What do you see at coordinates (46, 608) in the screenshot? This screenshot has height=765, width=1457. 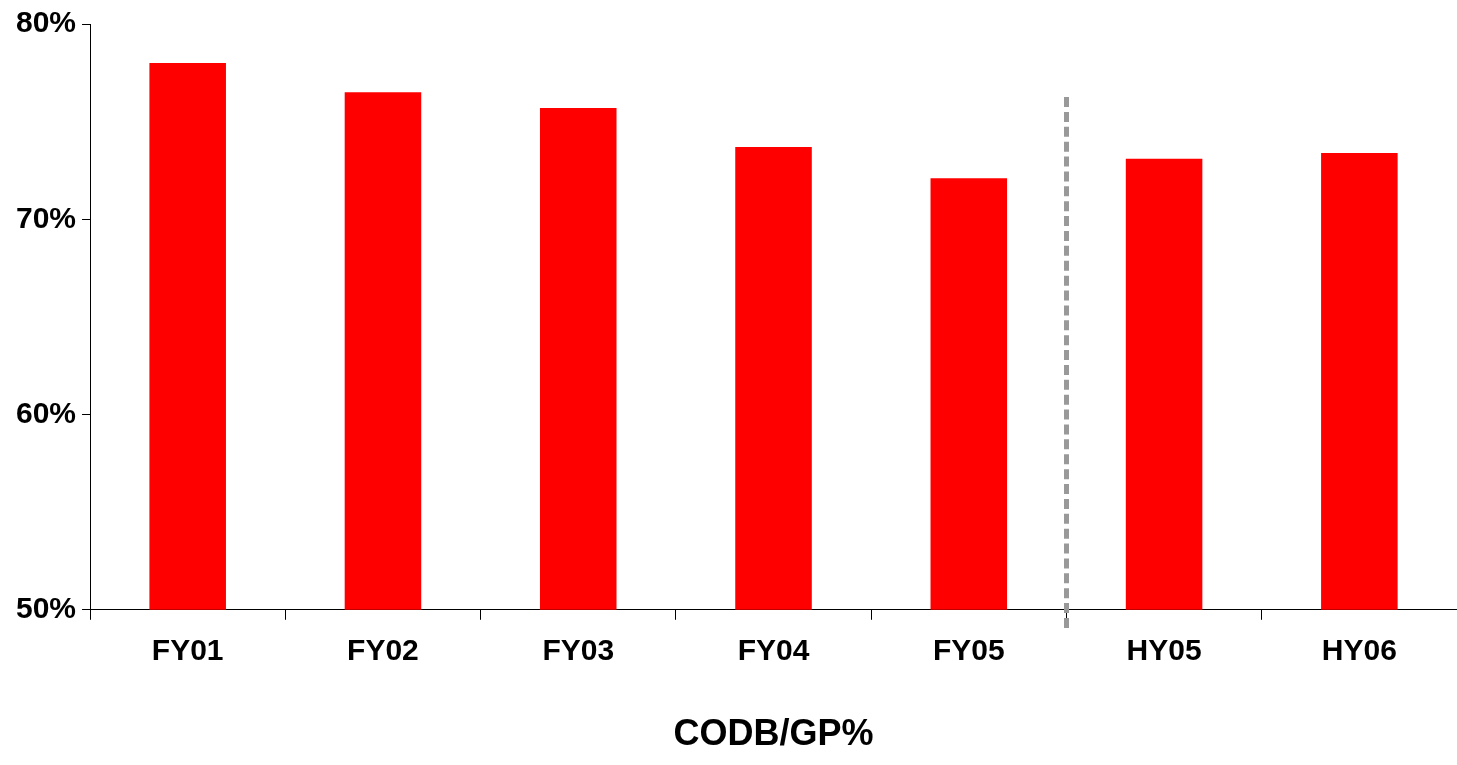 I see `y-tick-label: 50%` at bounding box center [46, 608].